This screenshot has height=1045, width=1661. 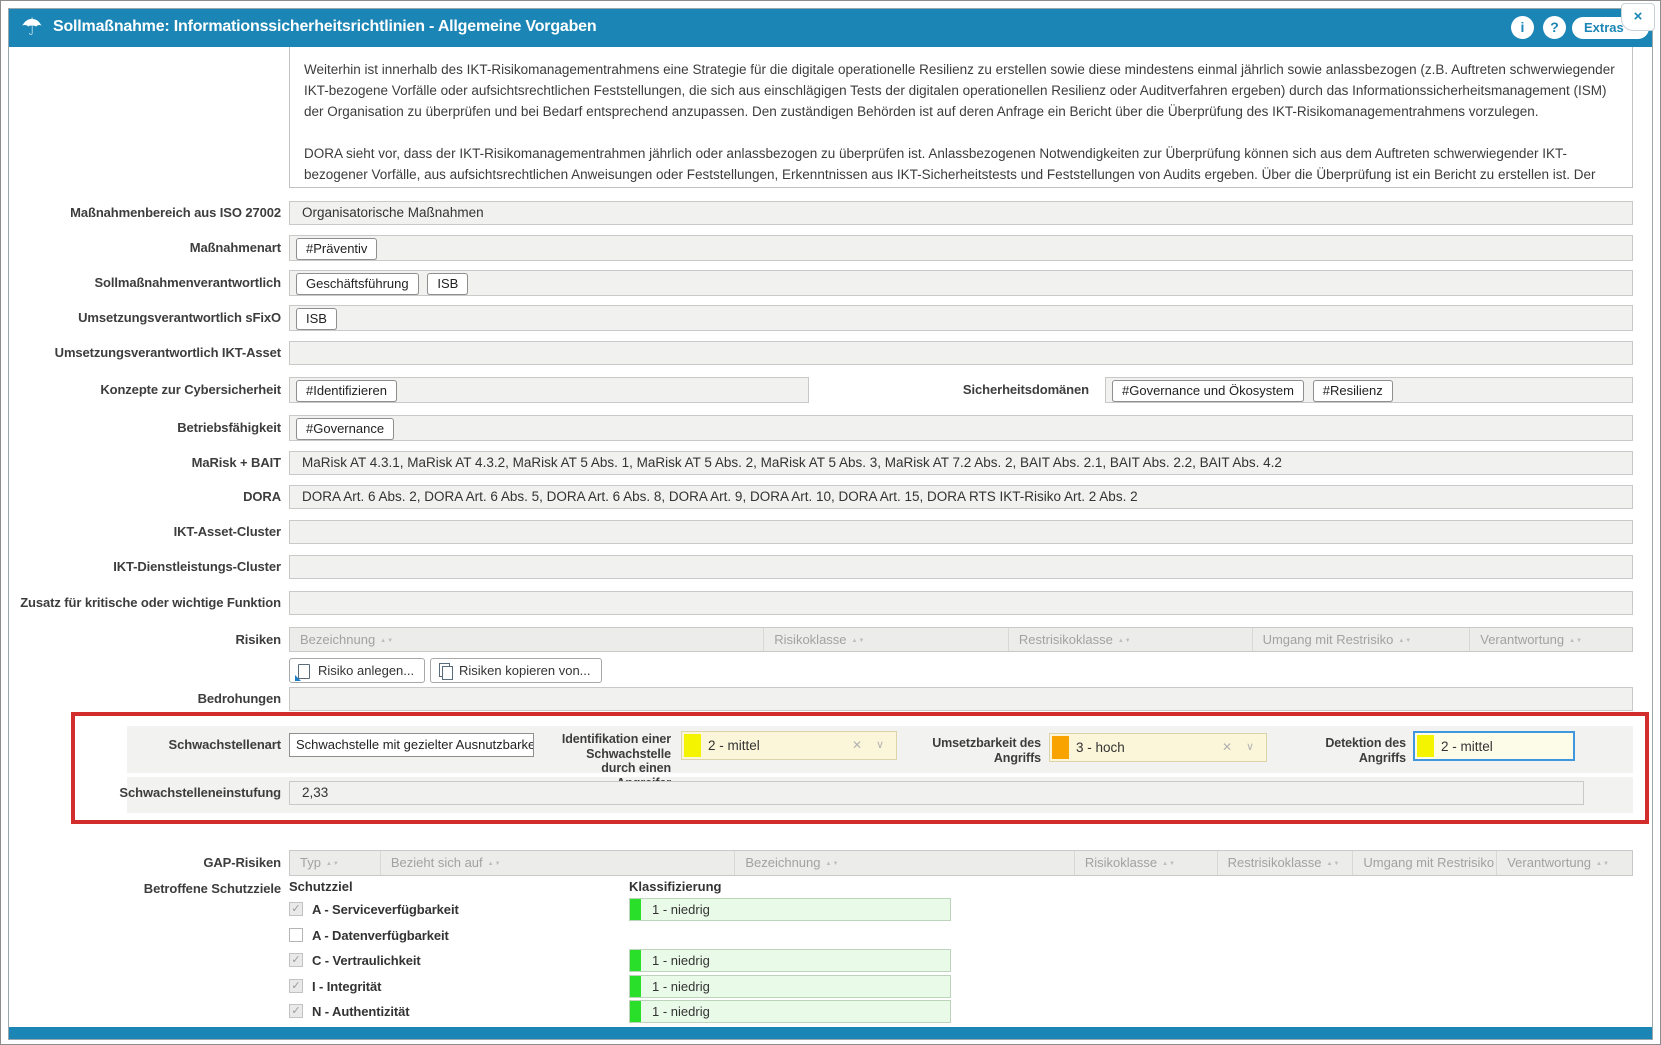 What do you see at coordinates (961, 283) in the screenshot?
I see `sollmassnahmenverantwortlich-field: Geschäftsführung ISB` at bounding box center [961, 283].